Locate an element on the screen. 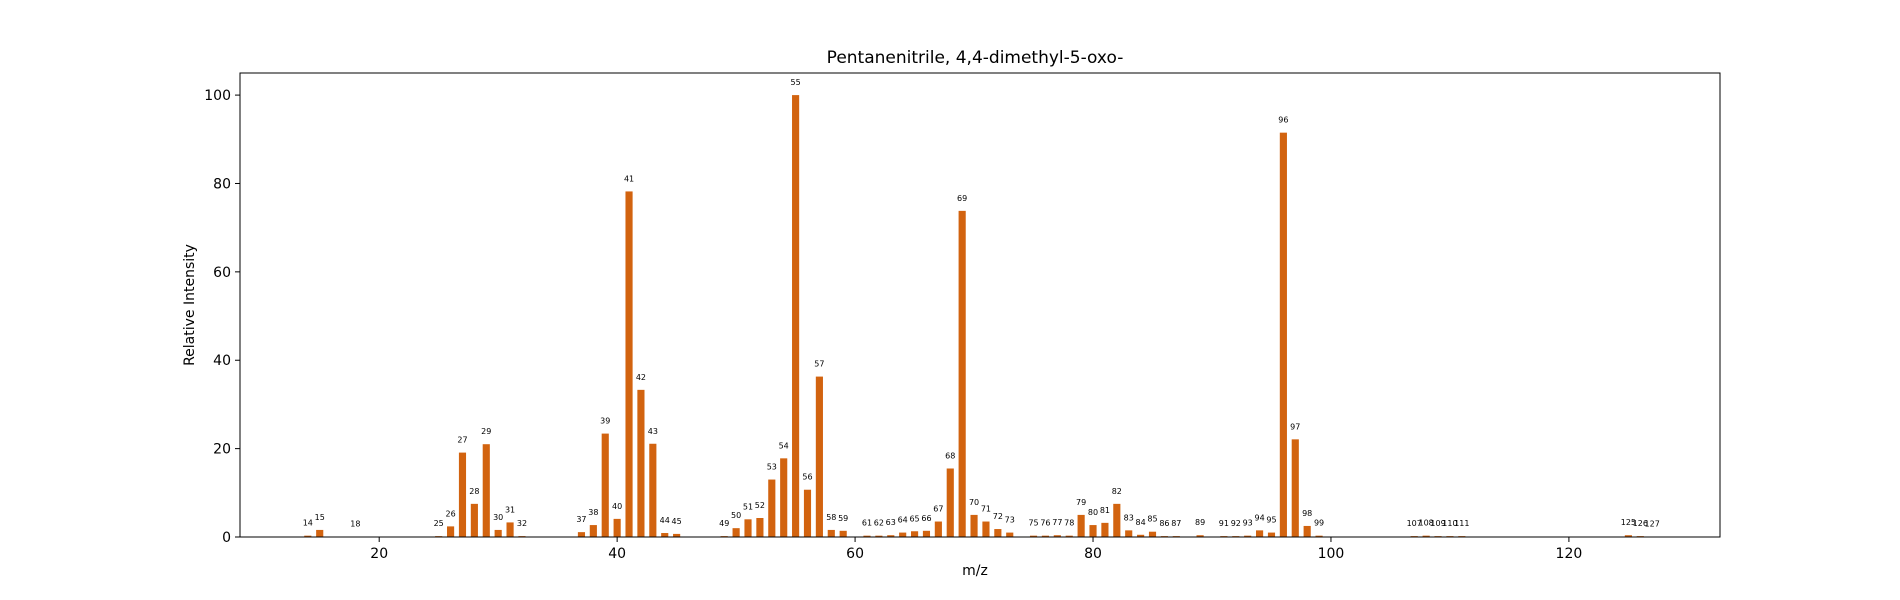 This screenshot has height=600, width=1900. bar-label: 14 is located at coordinates (308, 523).